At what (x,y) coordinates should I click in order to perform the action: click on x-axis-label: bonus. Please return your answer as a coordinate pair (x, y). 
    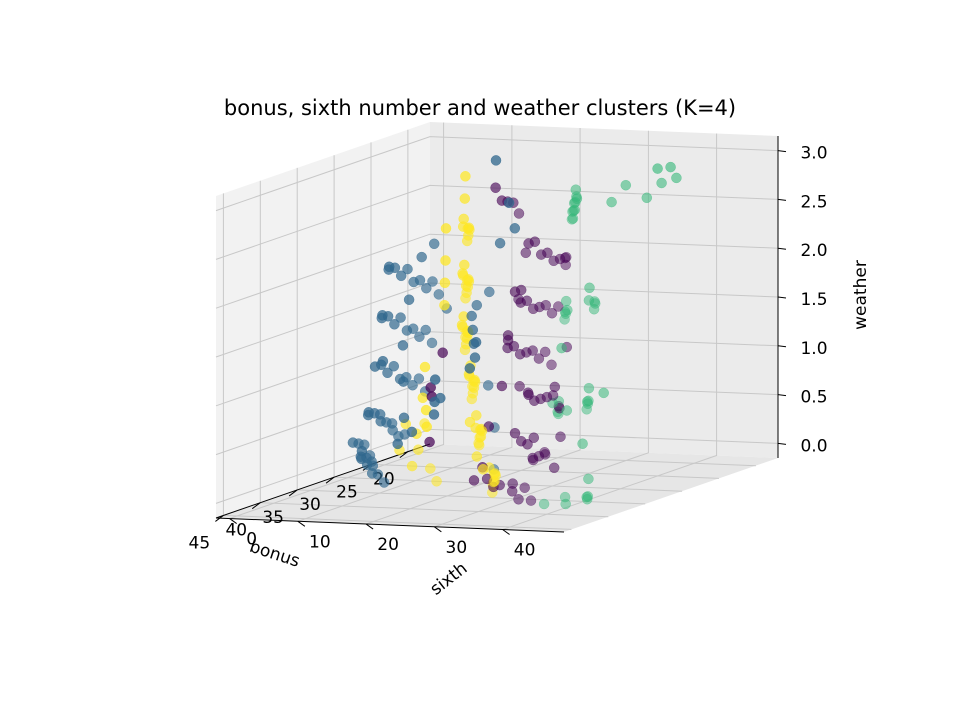
    Looking at the image, I should click on (274, 554).